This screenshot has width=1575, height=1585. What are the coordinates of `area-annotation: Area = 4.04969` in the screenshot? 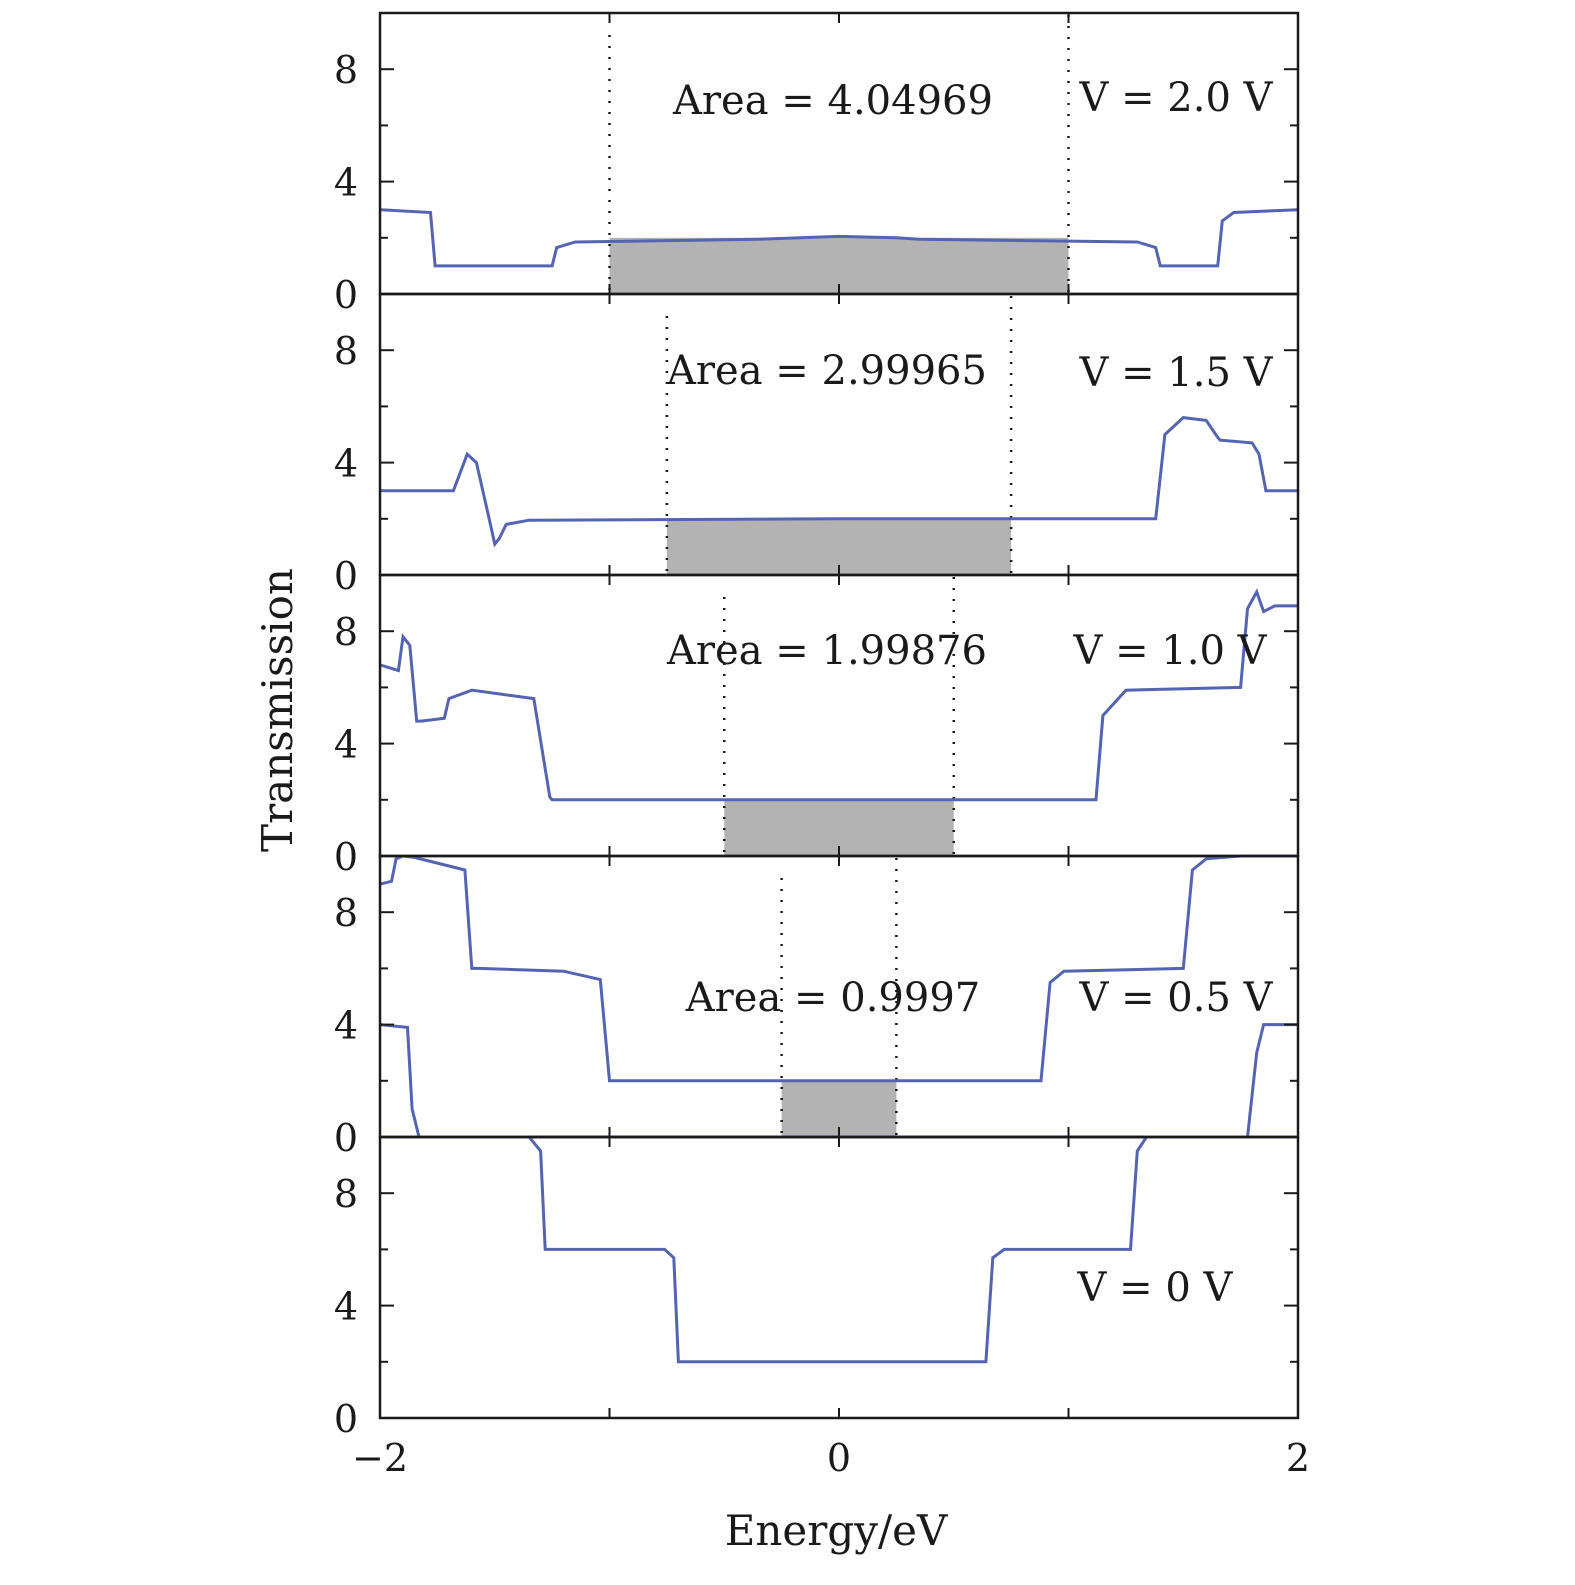 It's located at (832, 101).